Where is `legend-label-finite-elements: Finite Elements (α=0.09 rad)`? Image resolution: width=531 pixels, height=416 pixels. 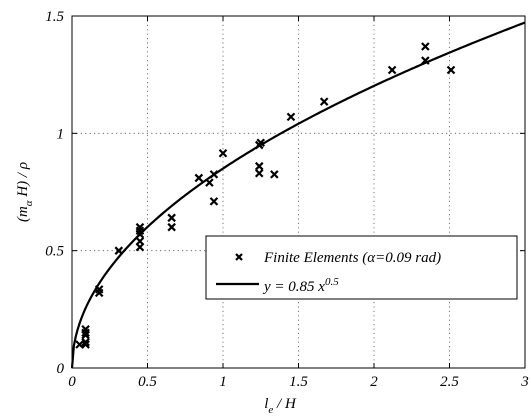 legend-label-finite-elements: Finite Elements (α=0.09 rad) is located at coordinates (352, 258).